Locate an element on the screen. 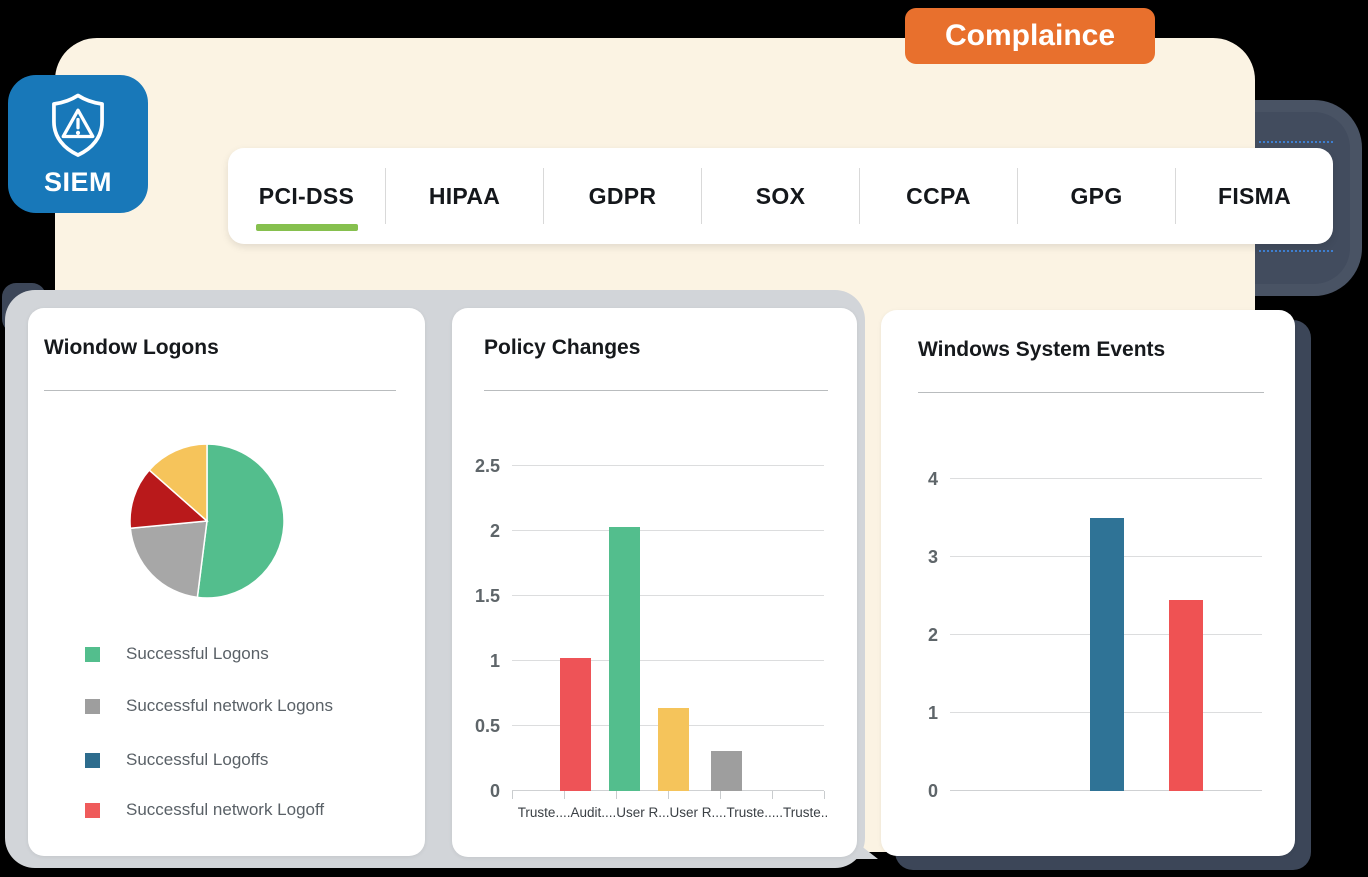 This screenshot has height=877, width=1368. card-title: Wiondow Logons is located at coordinates (131, 347).